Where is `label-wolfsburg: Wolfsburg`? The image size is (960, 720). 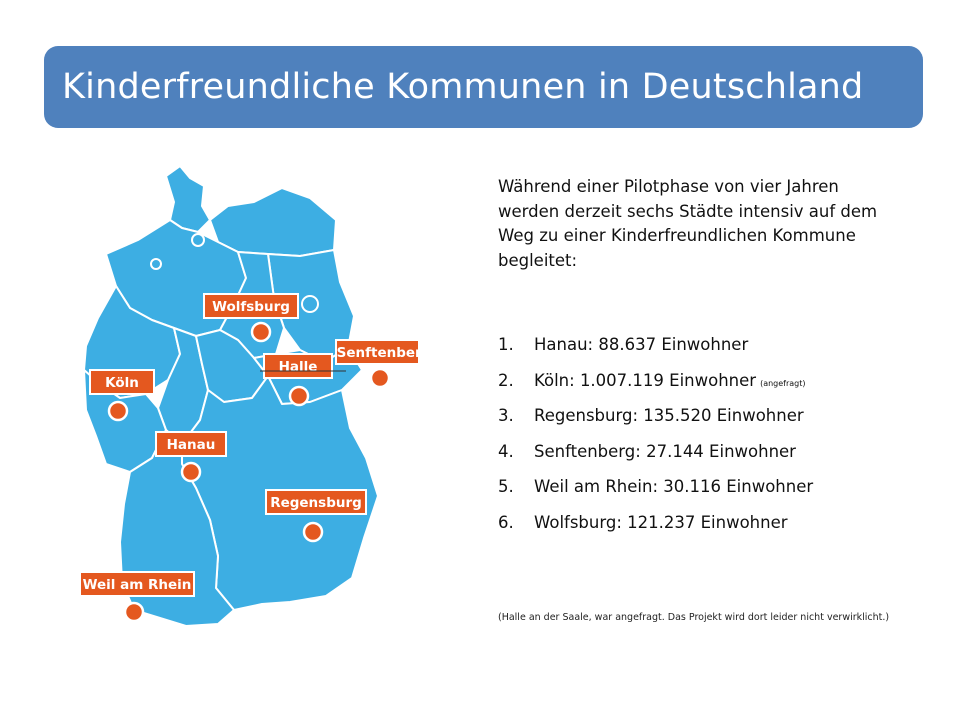
label-wolfsburg: Wolfsburg is located at coordinates (251, 307).